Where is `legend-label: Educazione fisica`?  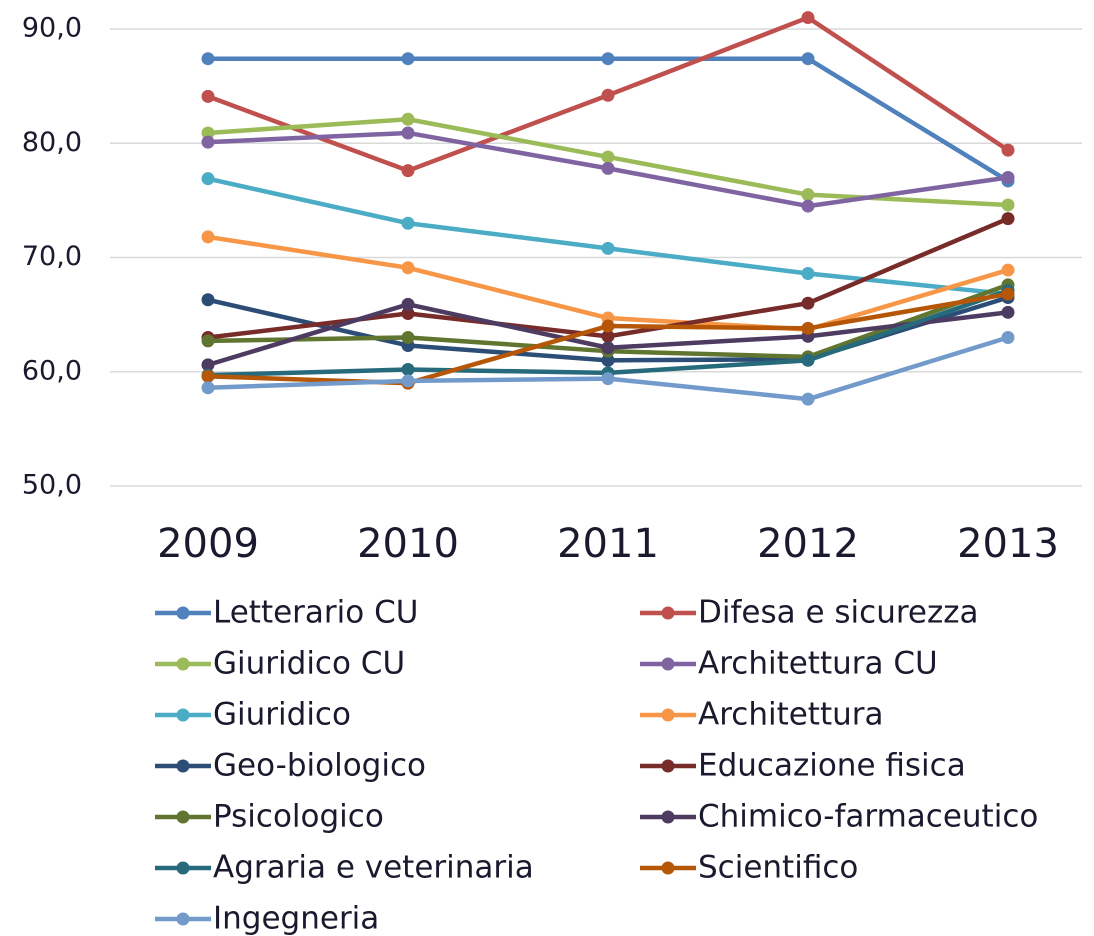
legend-label: Educazione fisica is located at coordinates (832, 766).